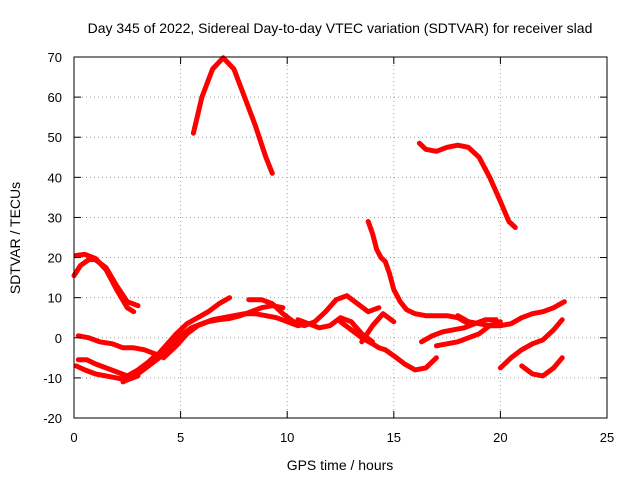 Image resolution: width=640 pixels, height=480 pixels. What do you see at coordinates (73, 437) in the screenshot?
I see `x-tick-label: 0` at bounding box center [73, 437].